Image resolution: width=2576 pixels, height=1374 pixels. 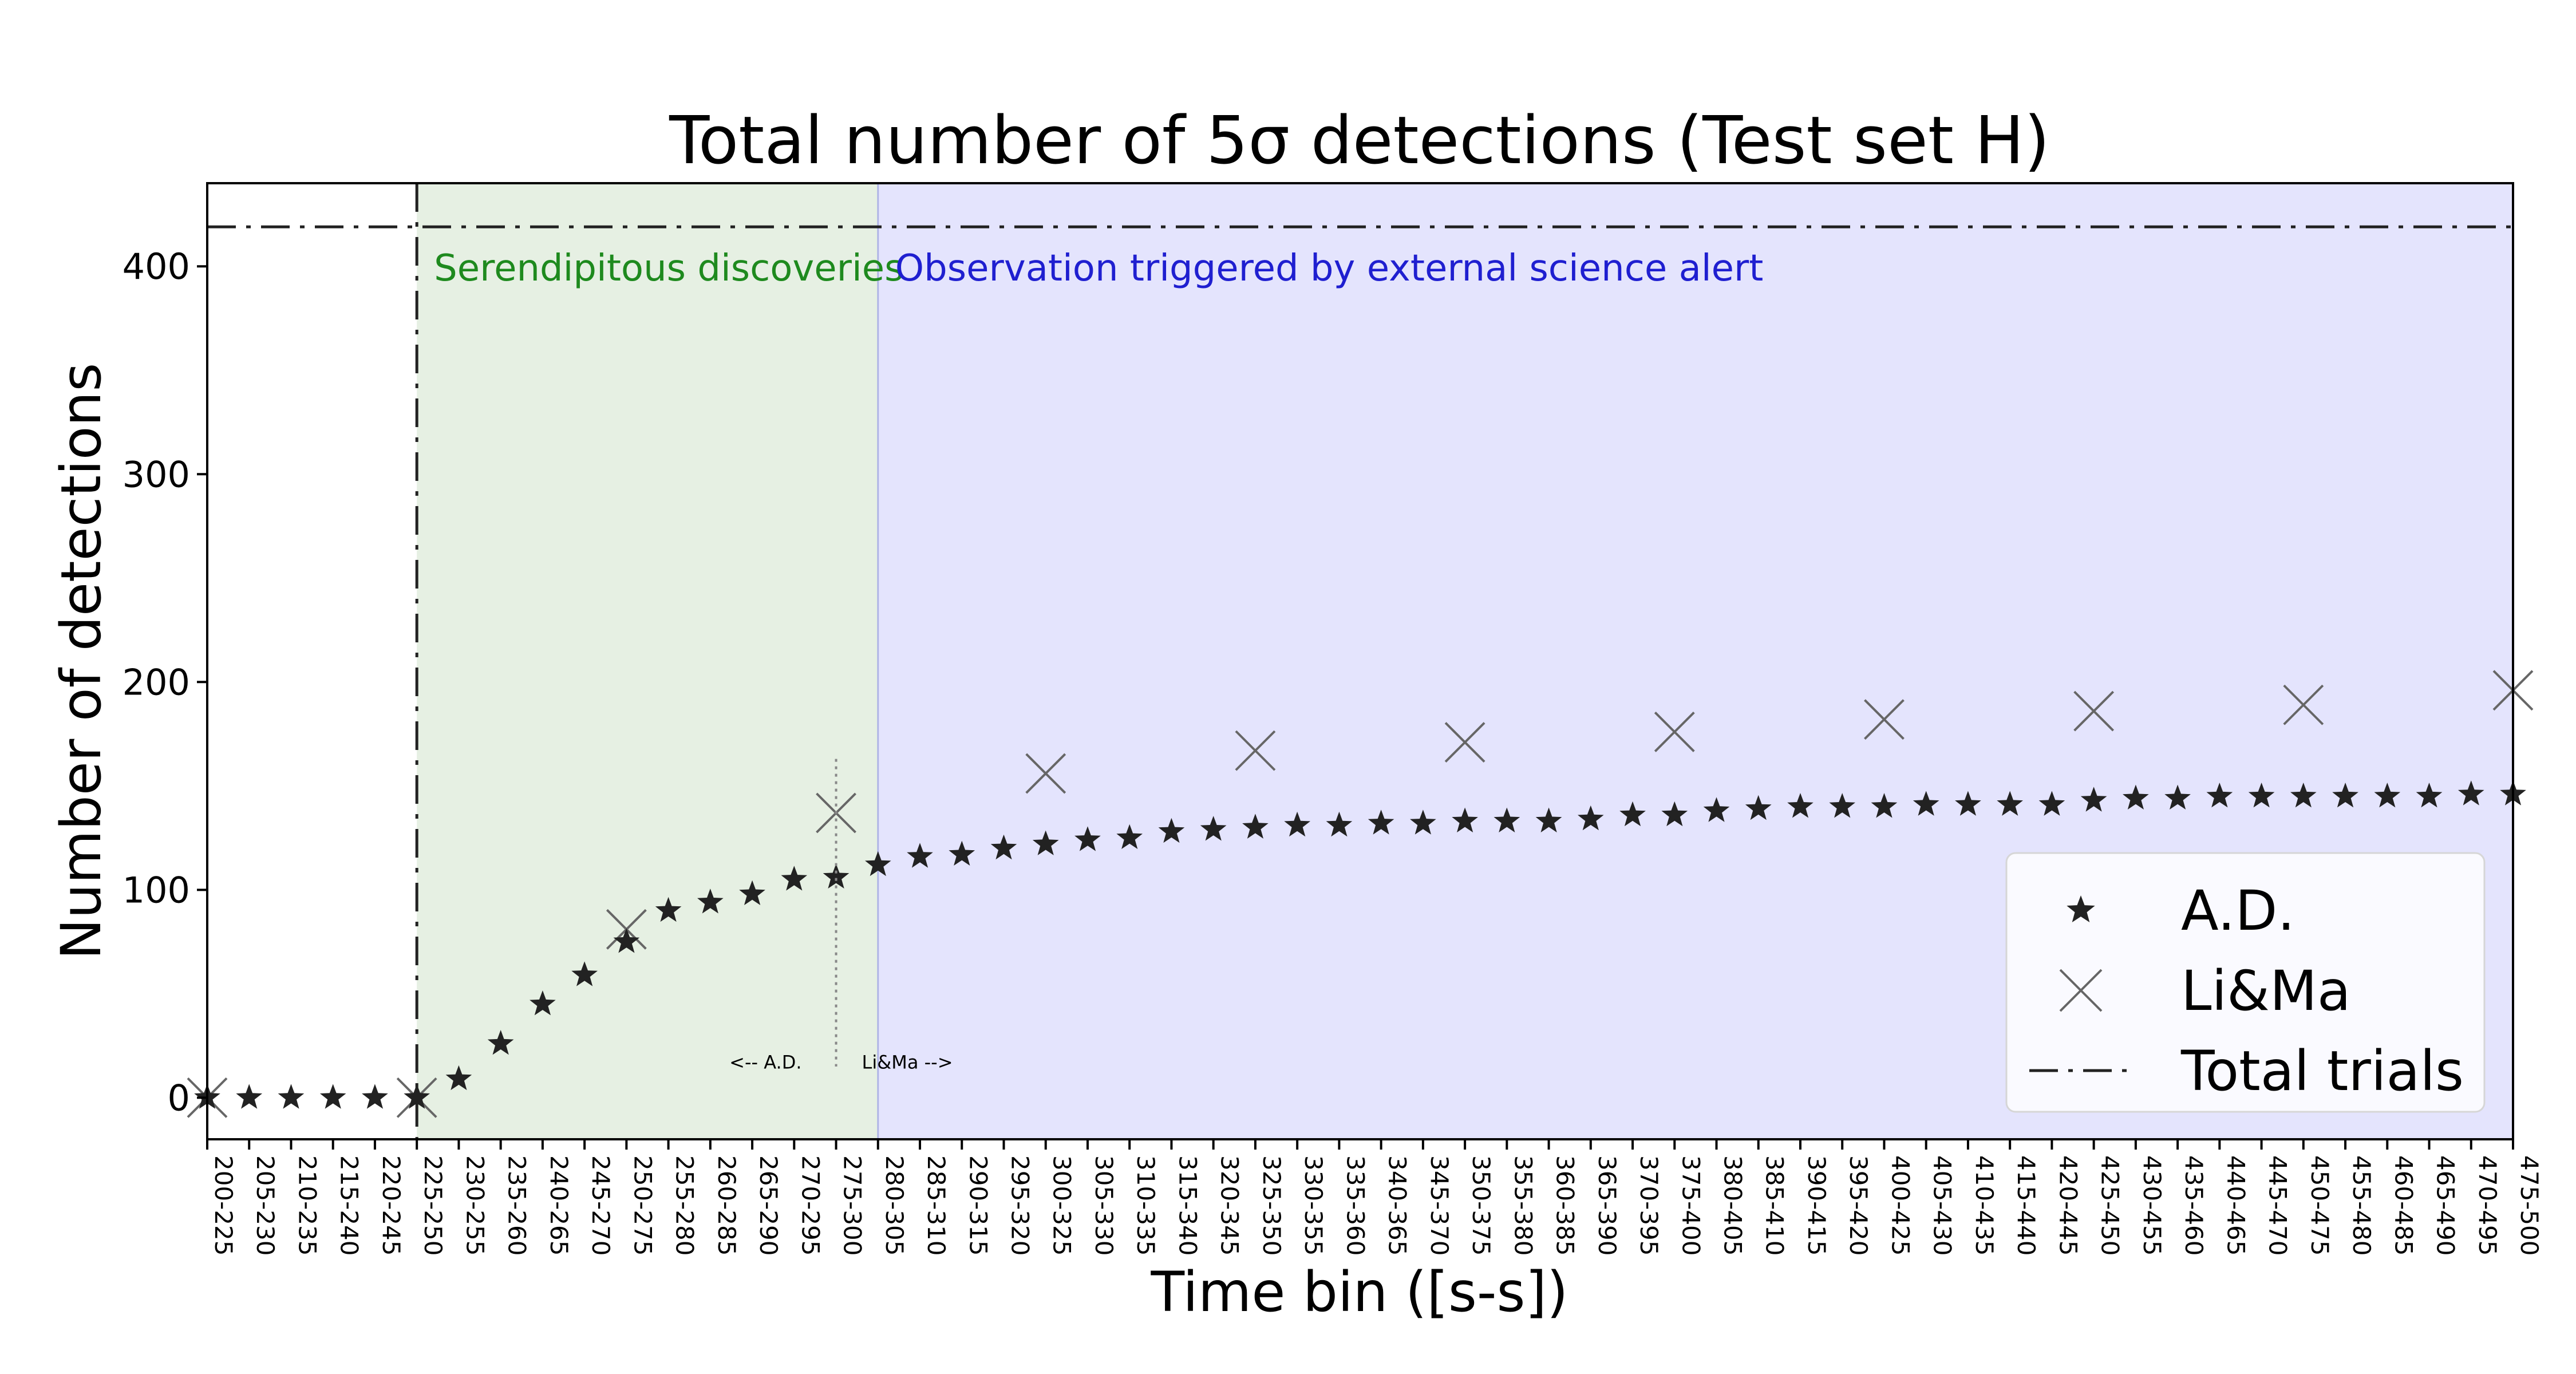 I want to click on annotation-right: Li&Ma -->, so click(x=907, y=1062).